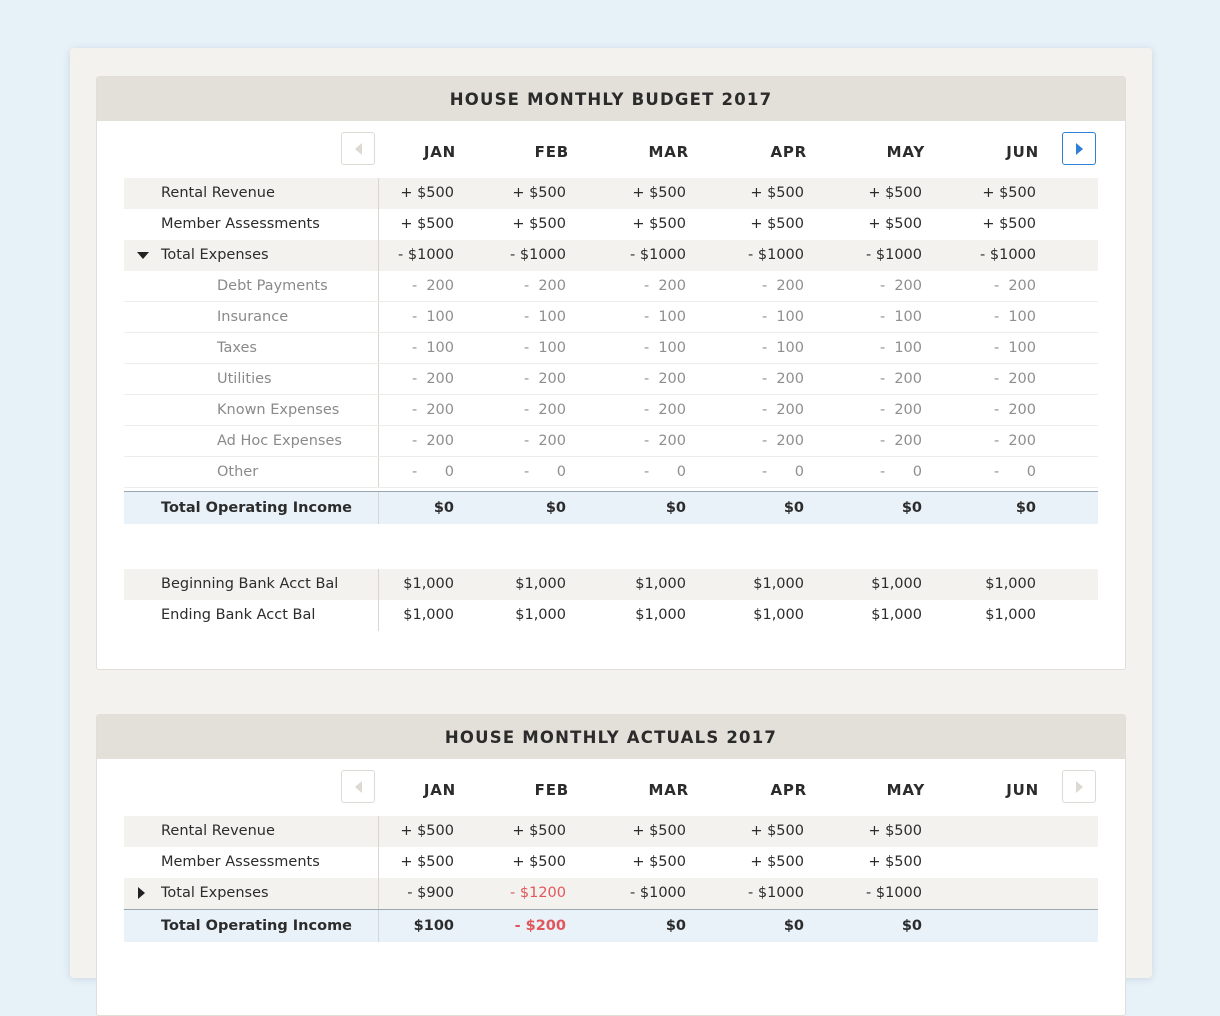  I want to click on month-header-mar: MAR, so click(668, 152).